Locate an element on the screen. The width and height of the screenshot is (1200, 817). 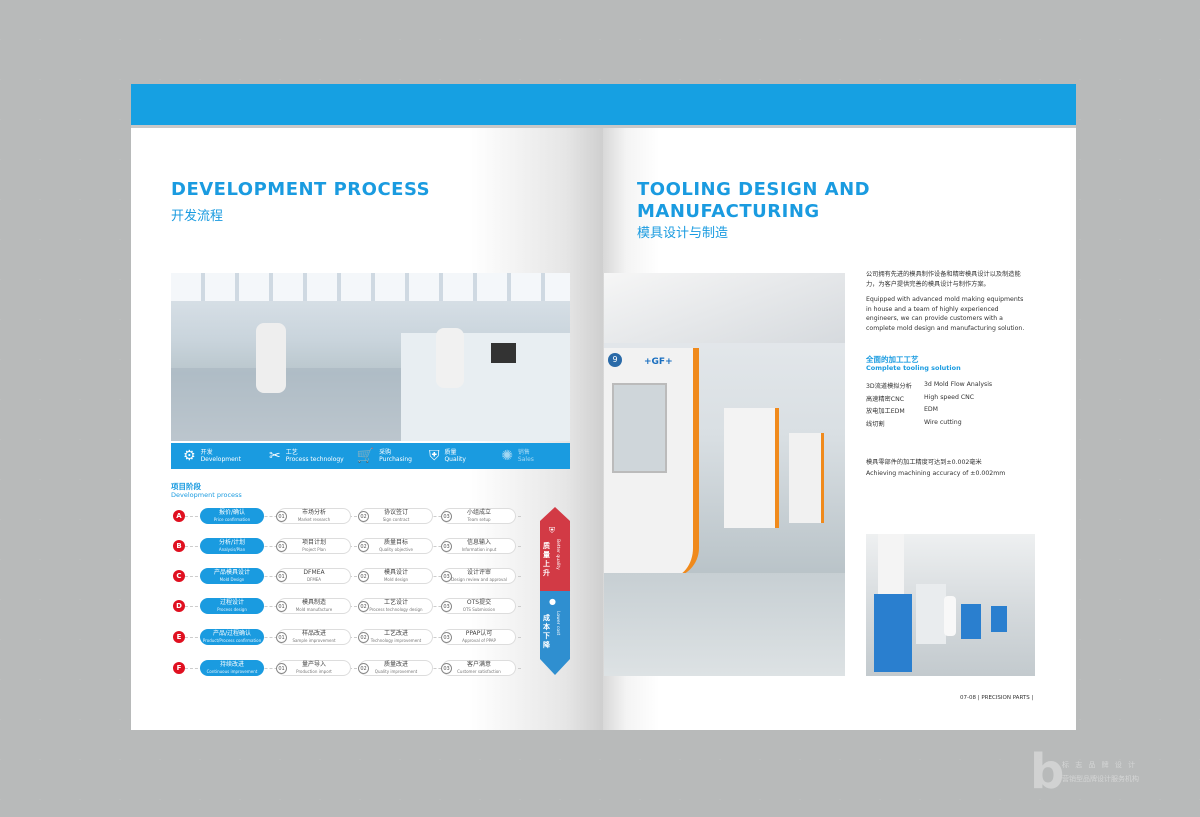
stage-task: 01 DFMEA DFMEA is located at coordinates (313, 576).